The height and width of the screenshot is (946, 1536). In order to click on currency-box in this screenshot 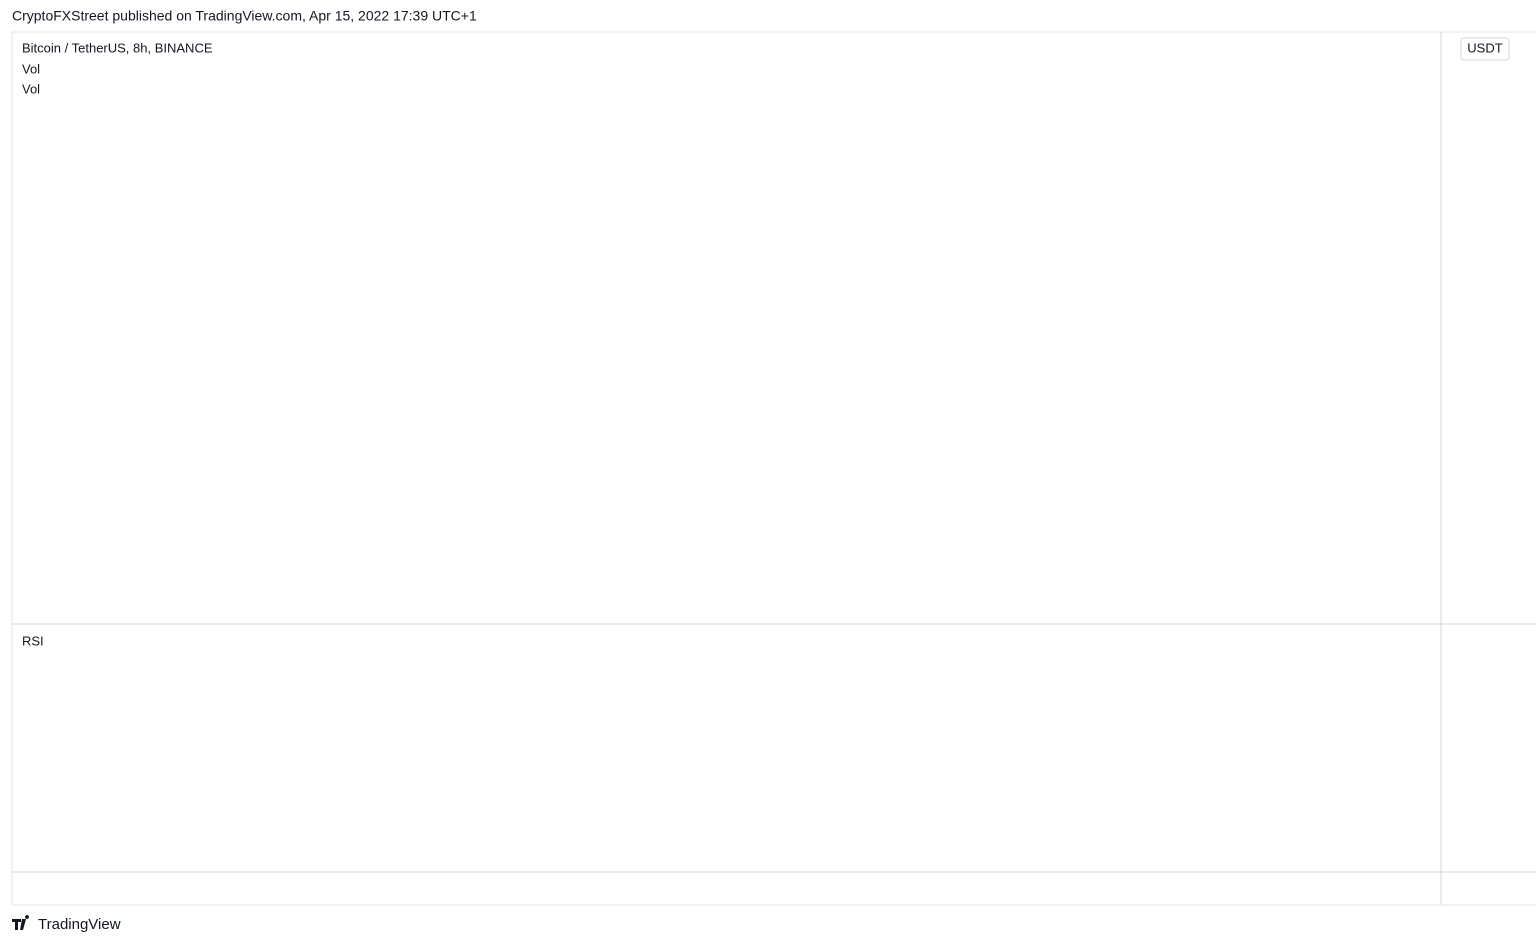, I will do `click(1485, 49)`.